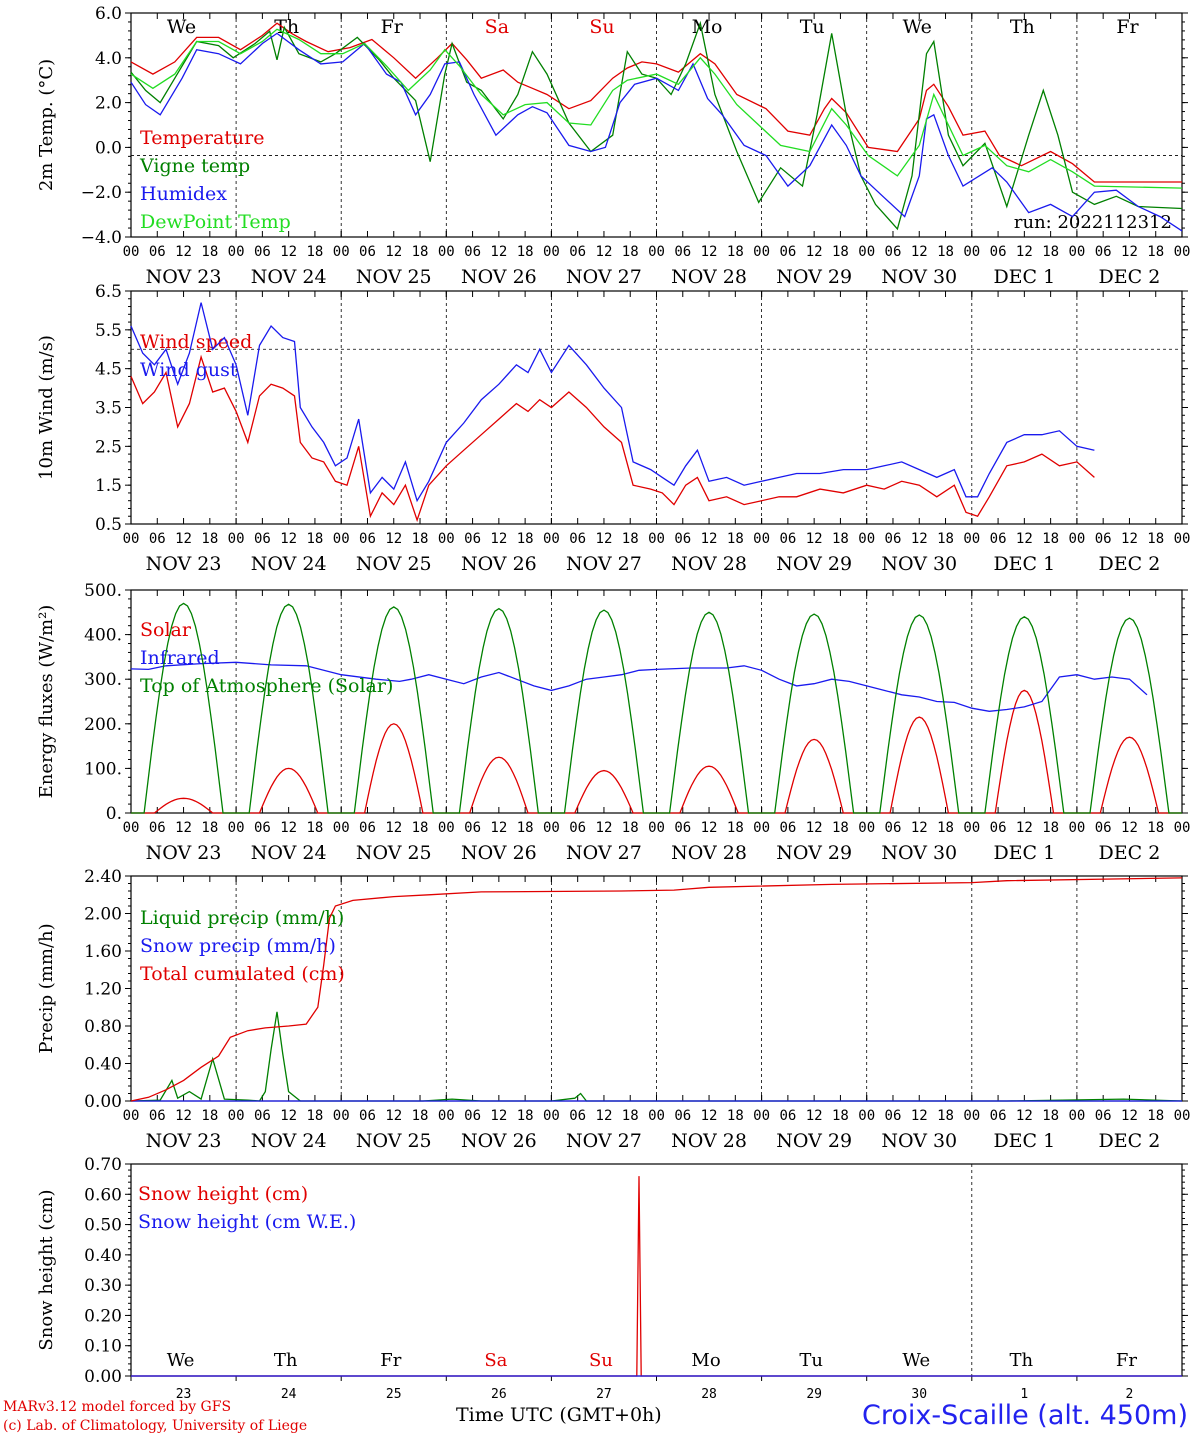  I want to click on weekday-label: Fr, so click(392, 27).